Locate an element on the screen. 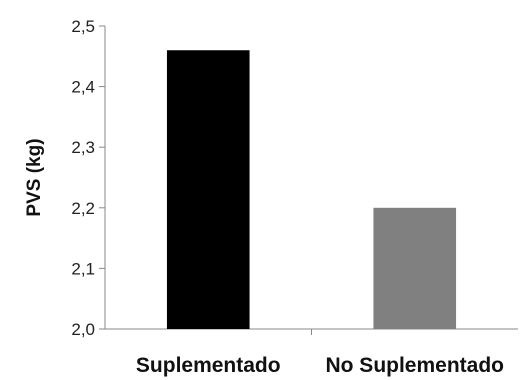 Image resolution: width=530 pixels, height=380 pixels. y-ticks: 2,0 2,1 2,2 2,3 2,4 2,5 is located at coordinates (88, 178).